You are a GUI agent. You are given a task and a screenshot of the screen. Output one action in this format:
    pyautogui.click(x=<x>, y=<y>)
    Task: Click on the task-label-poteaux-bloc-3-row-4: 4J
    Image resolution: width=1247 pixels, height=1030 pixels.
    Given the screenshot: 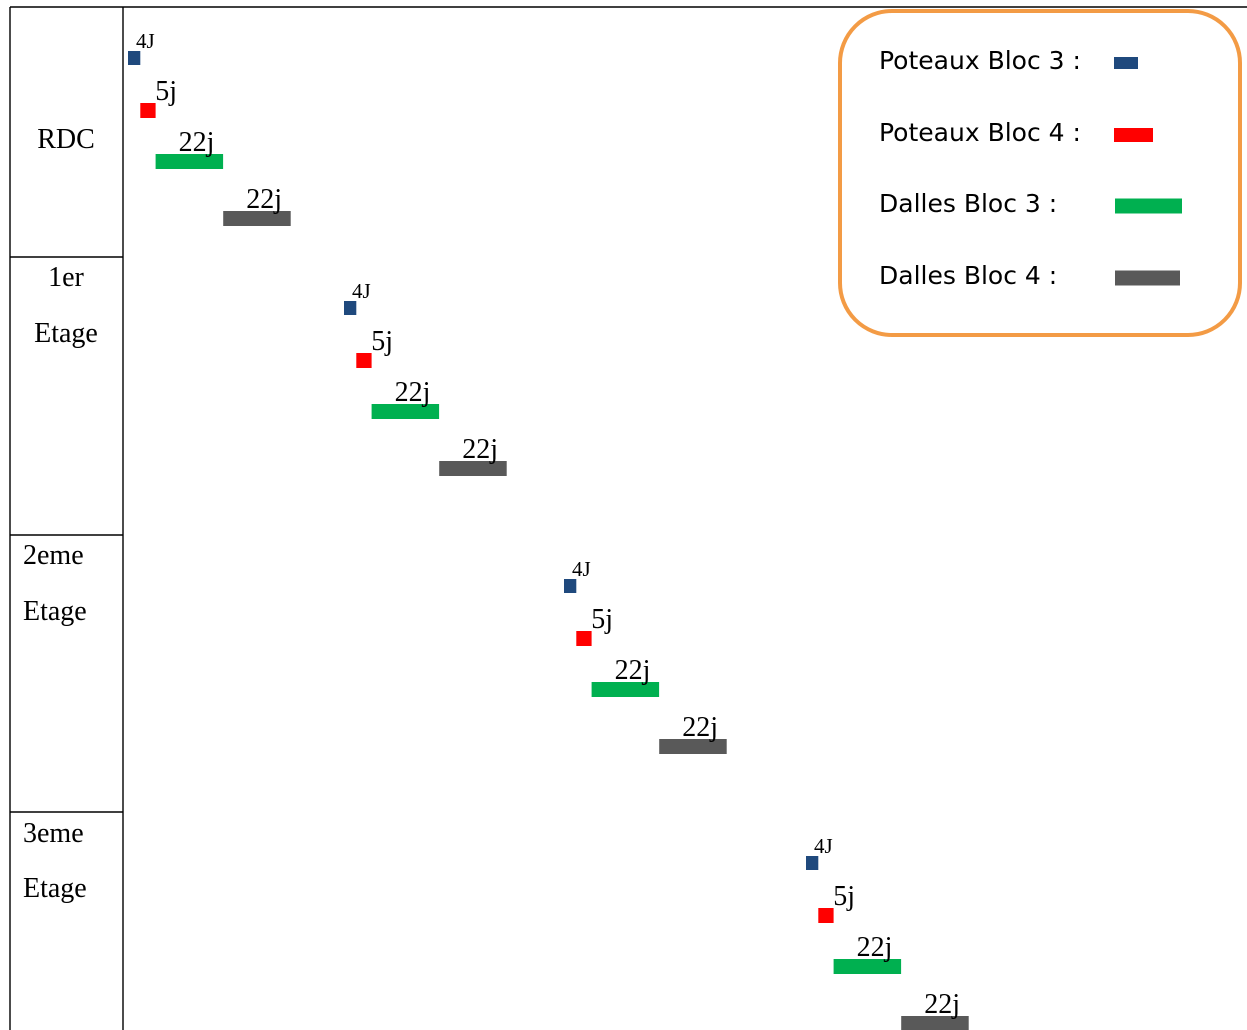 What is the action you would take?
    pyautogui.click(x=823, y=846)
    